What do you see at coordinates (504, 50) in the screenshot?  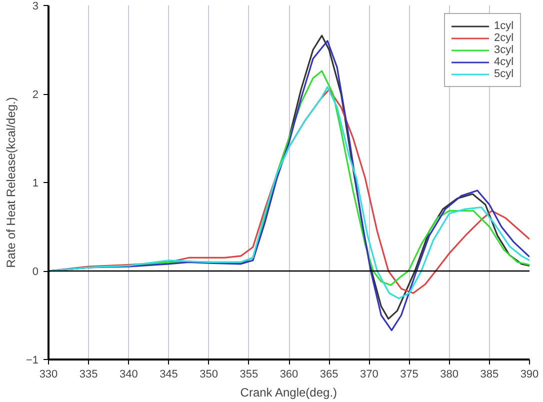 I see `legend-label: 3cyl` at bounding box center [504, 50].